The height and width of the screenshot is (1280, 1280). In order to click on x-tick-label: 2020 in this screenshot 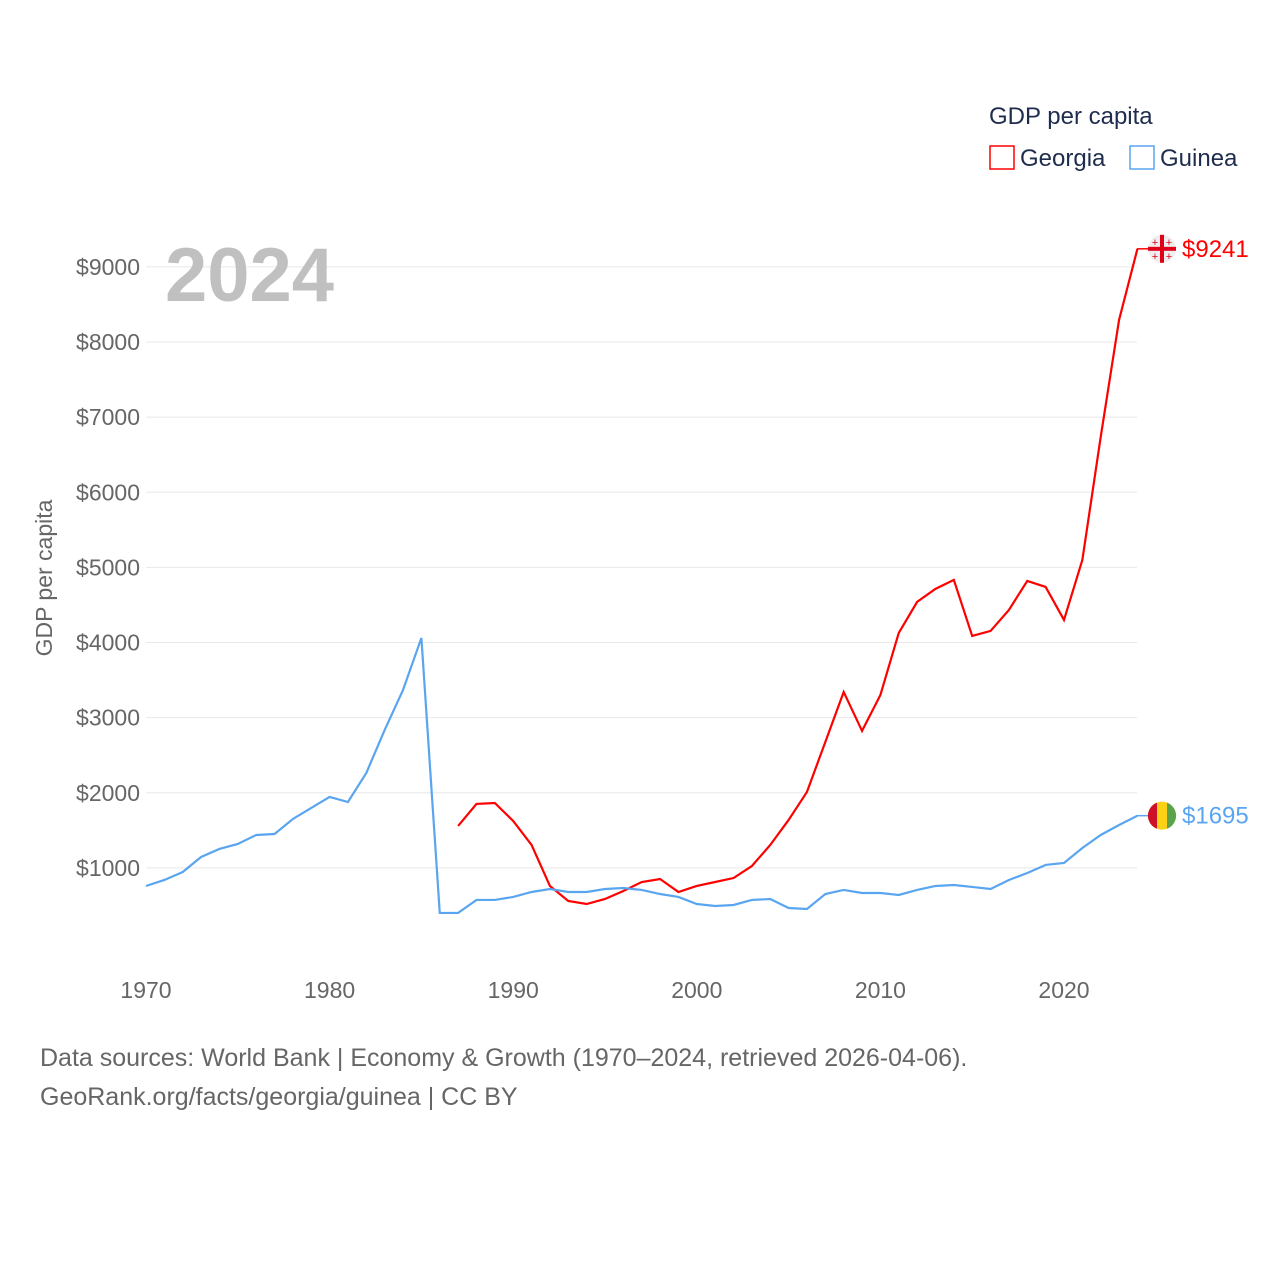, I will do `click(1063, 990)`.